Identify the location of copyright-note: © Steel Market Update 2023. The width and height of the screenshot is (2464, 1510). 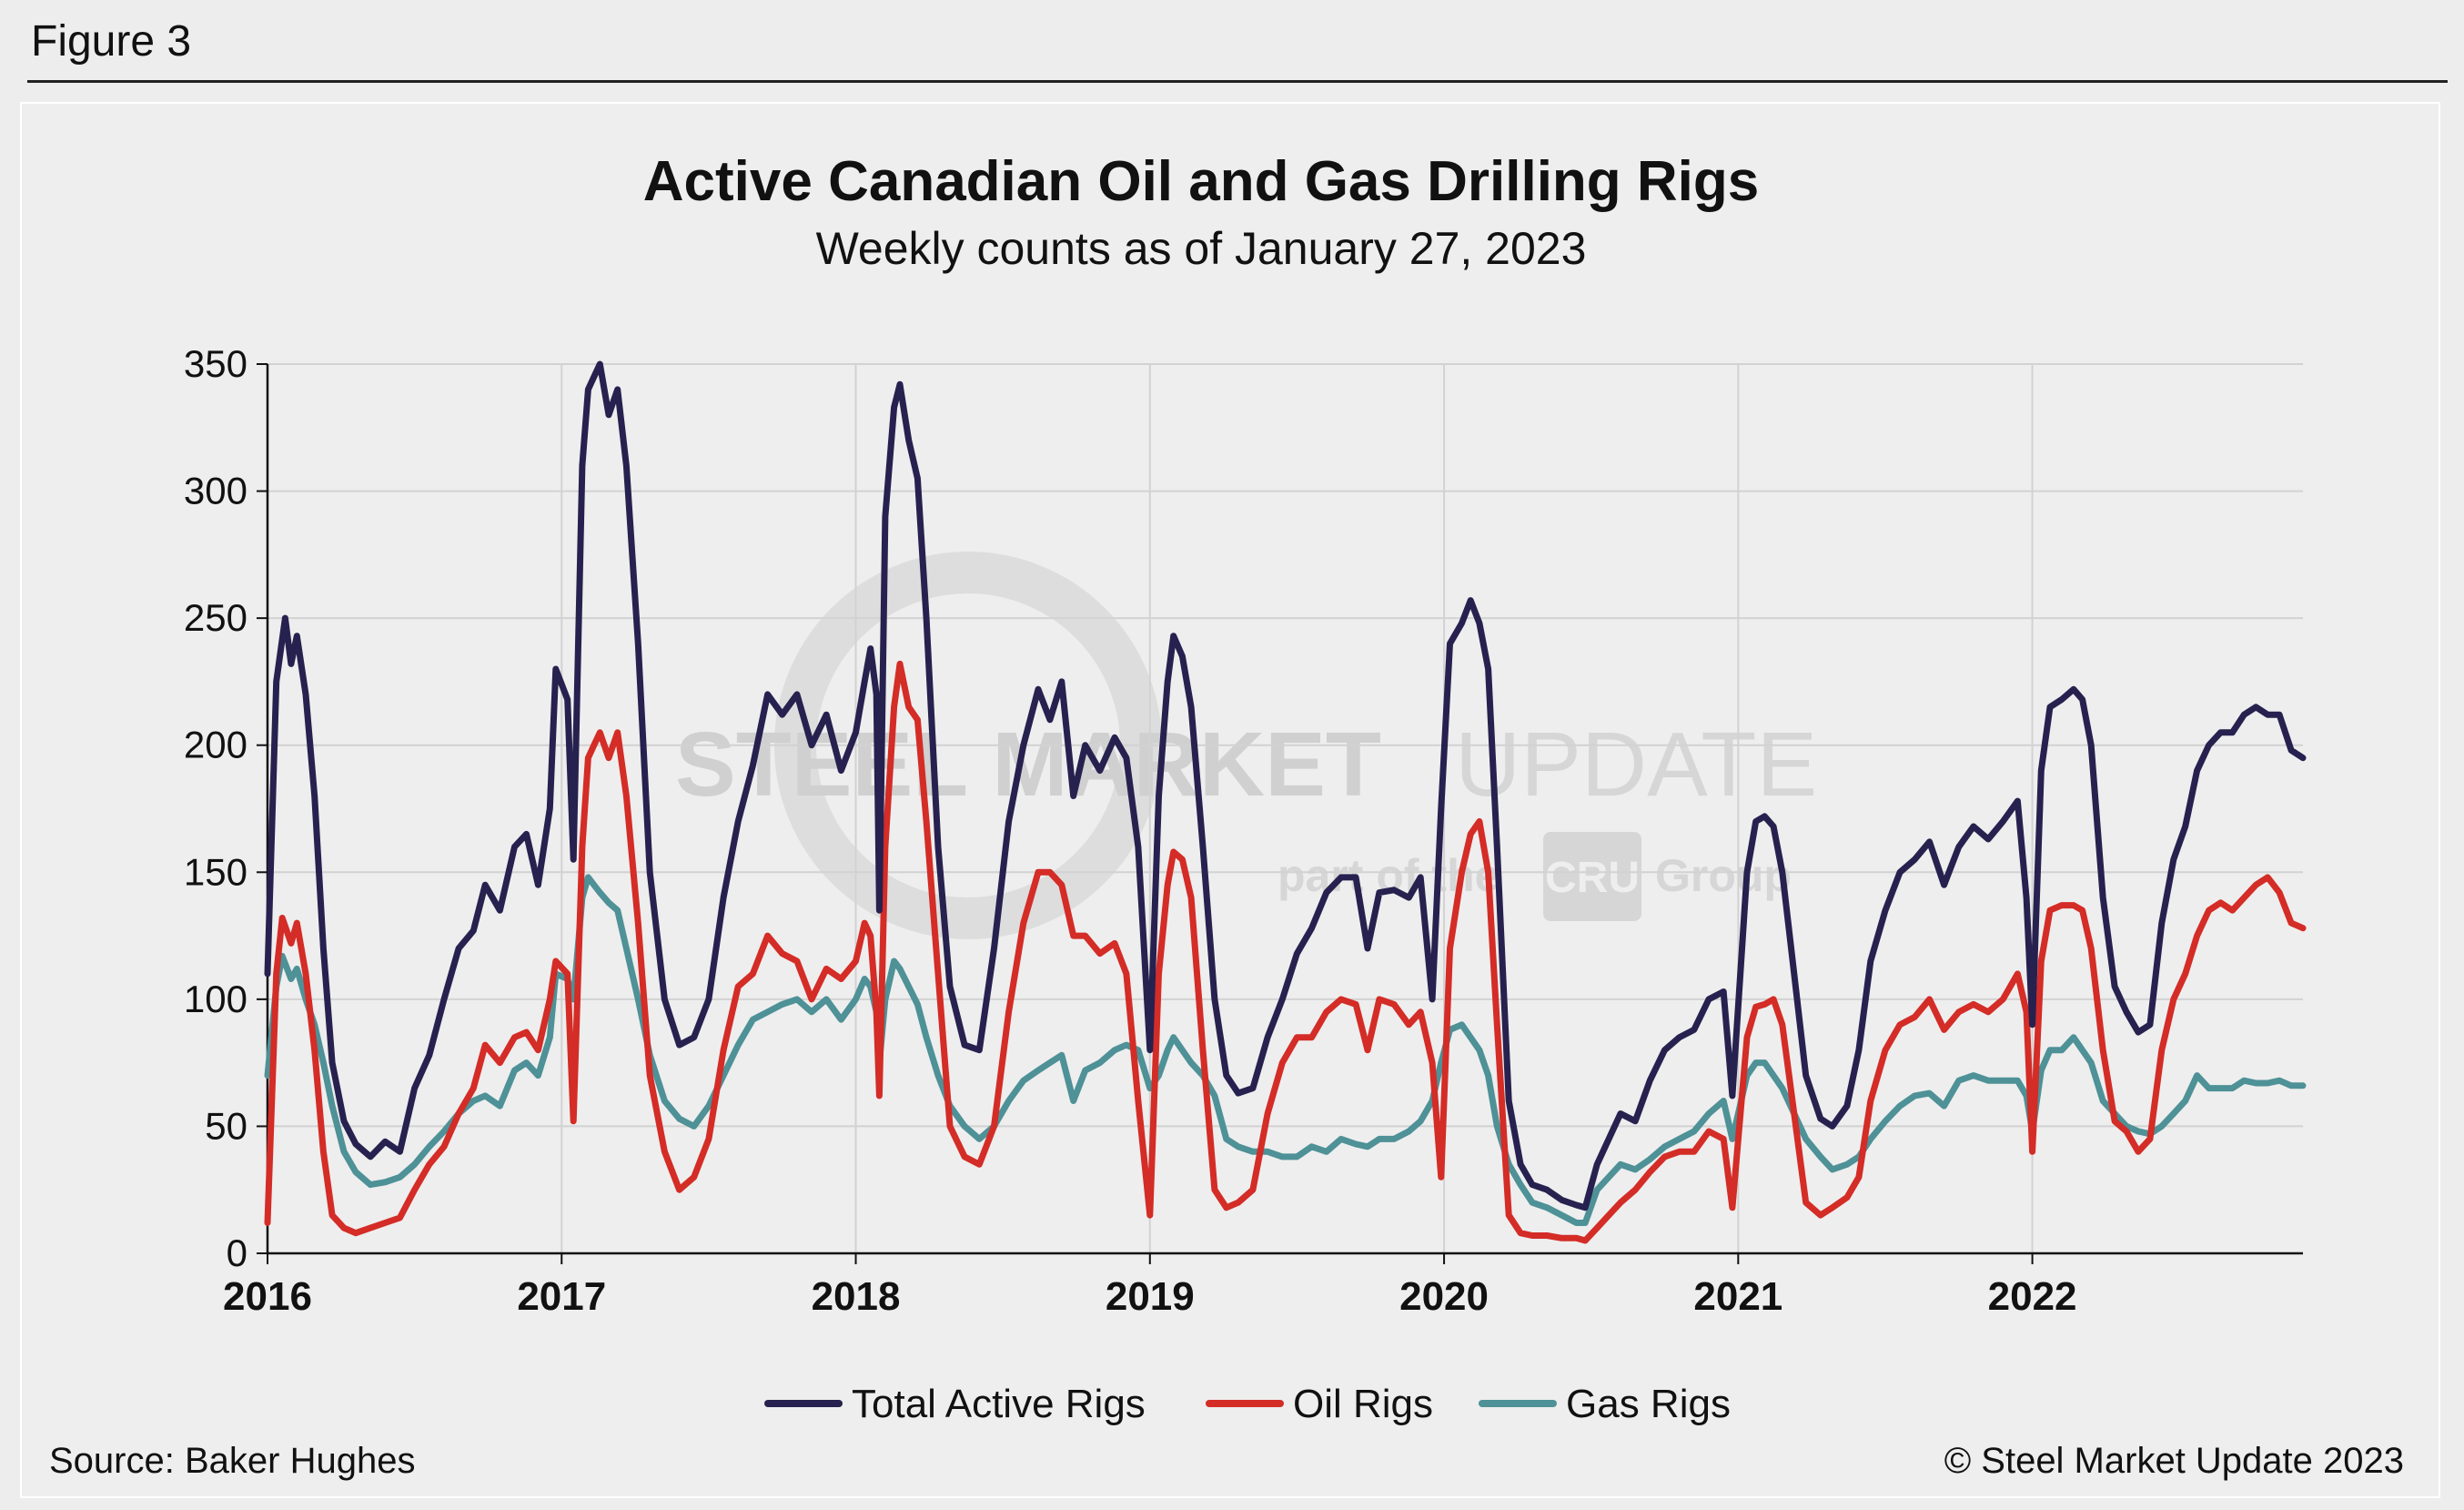
(2174, 1461).